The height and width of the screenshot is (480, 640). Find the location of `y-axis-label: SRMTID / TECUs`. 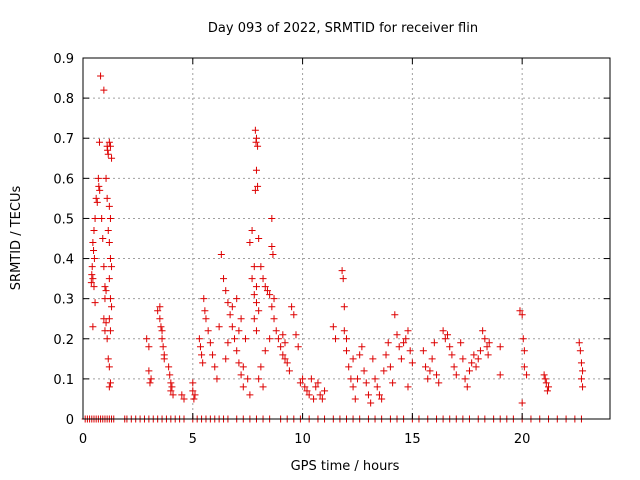

y-axis-label: SRMTID / TECUs is located at coordinates (16, 238).